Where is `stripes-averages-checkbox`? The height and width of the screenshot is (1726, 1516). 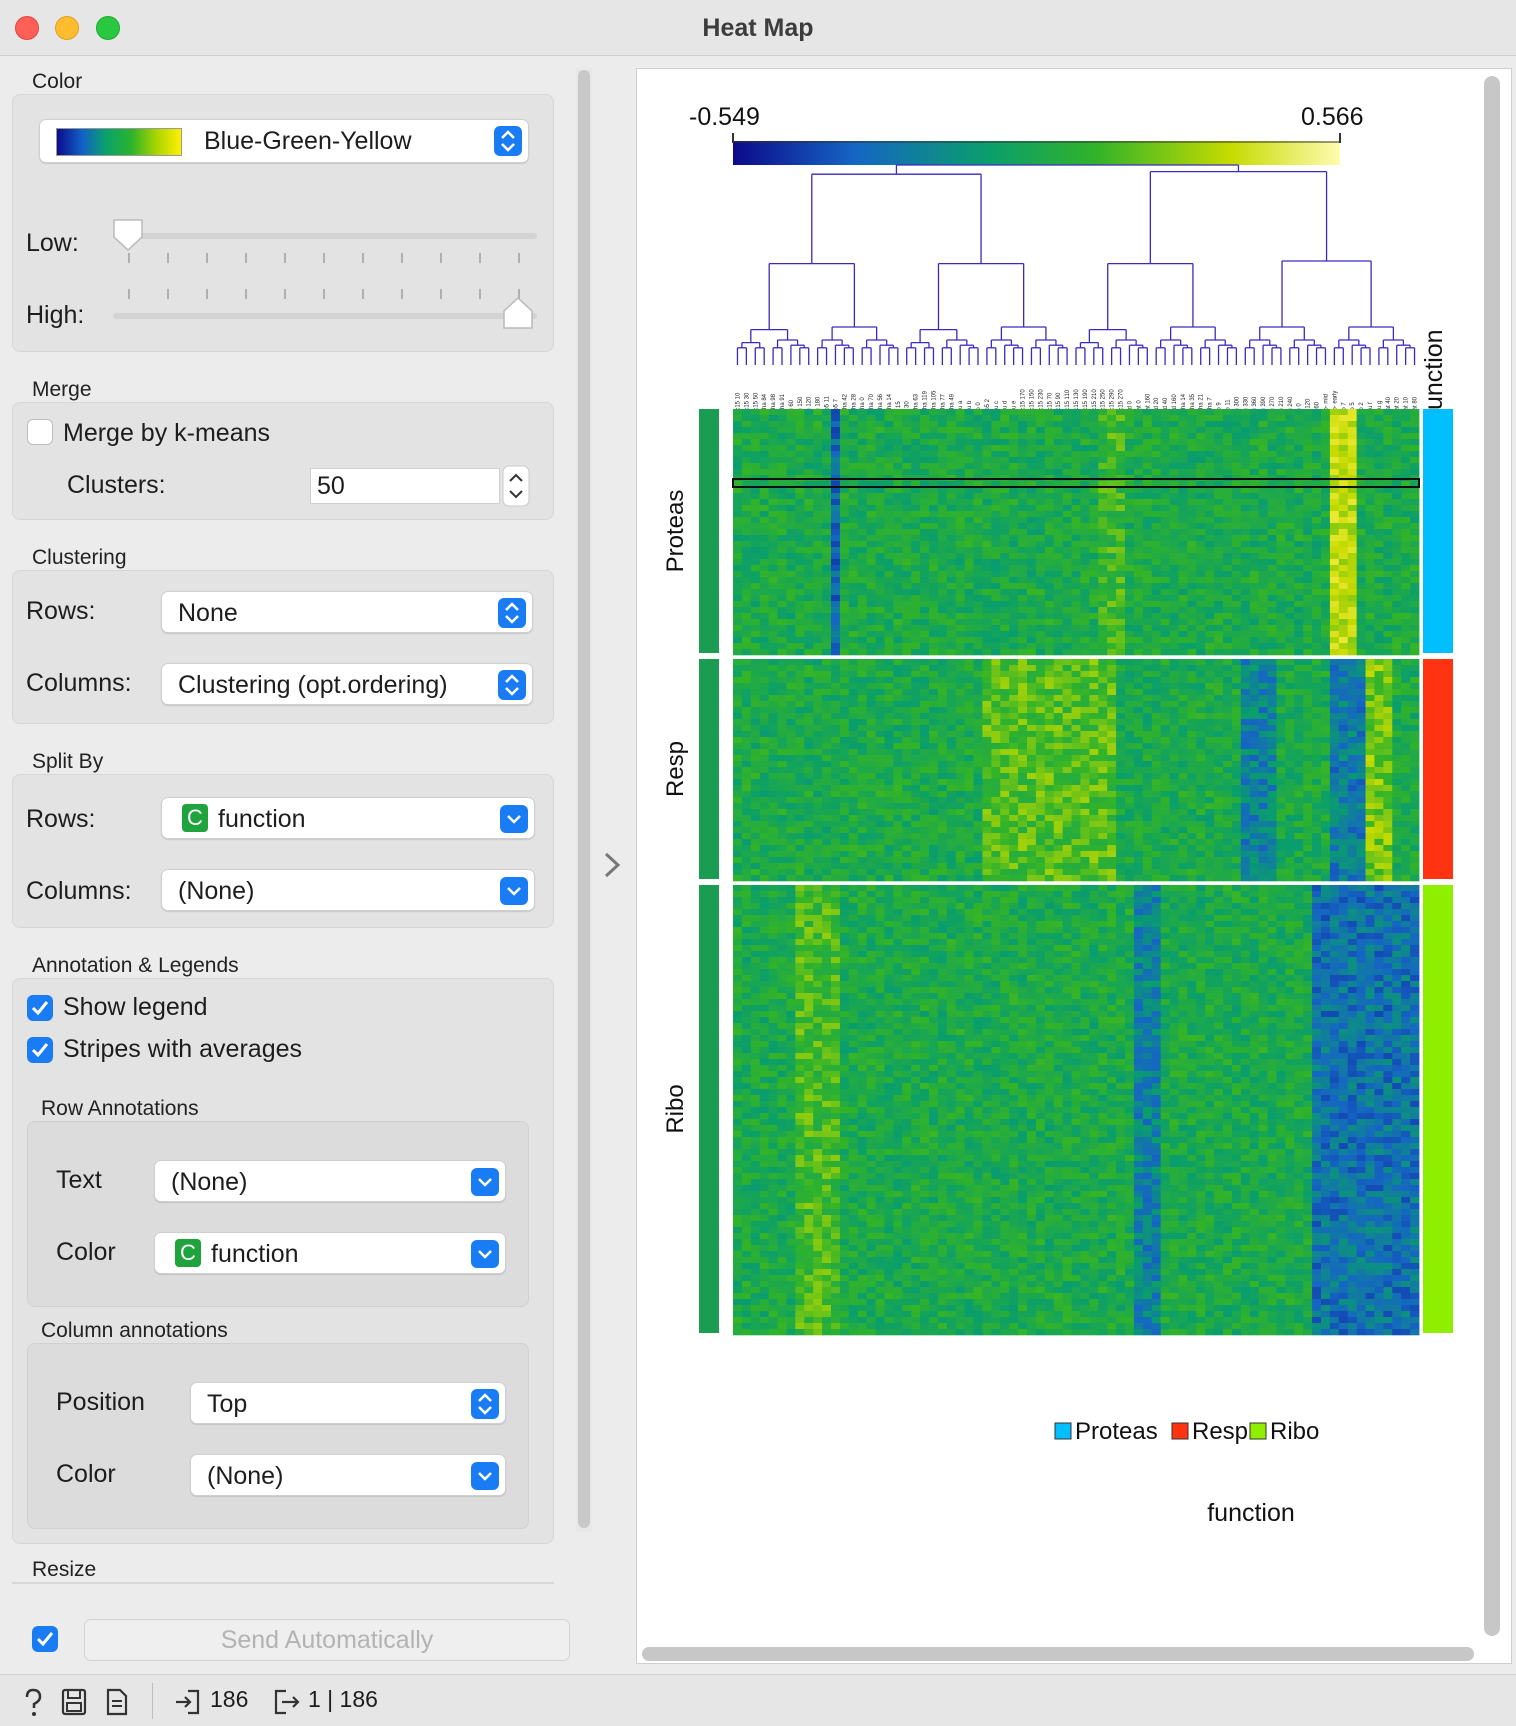
stripes-averages-checkbox is located at coordinates (40, 1050).